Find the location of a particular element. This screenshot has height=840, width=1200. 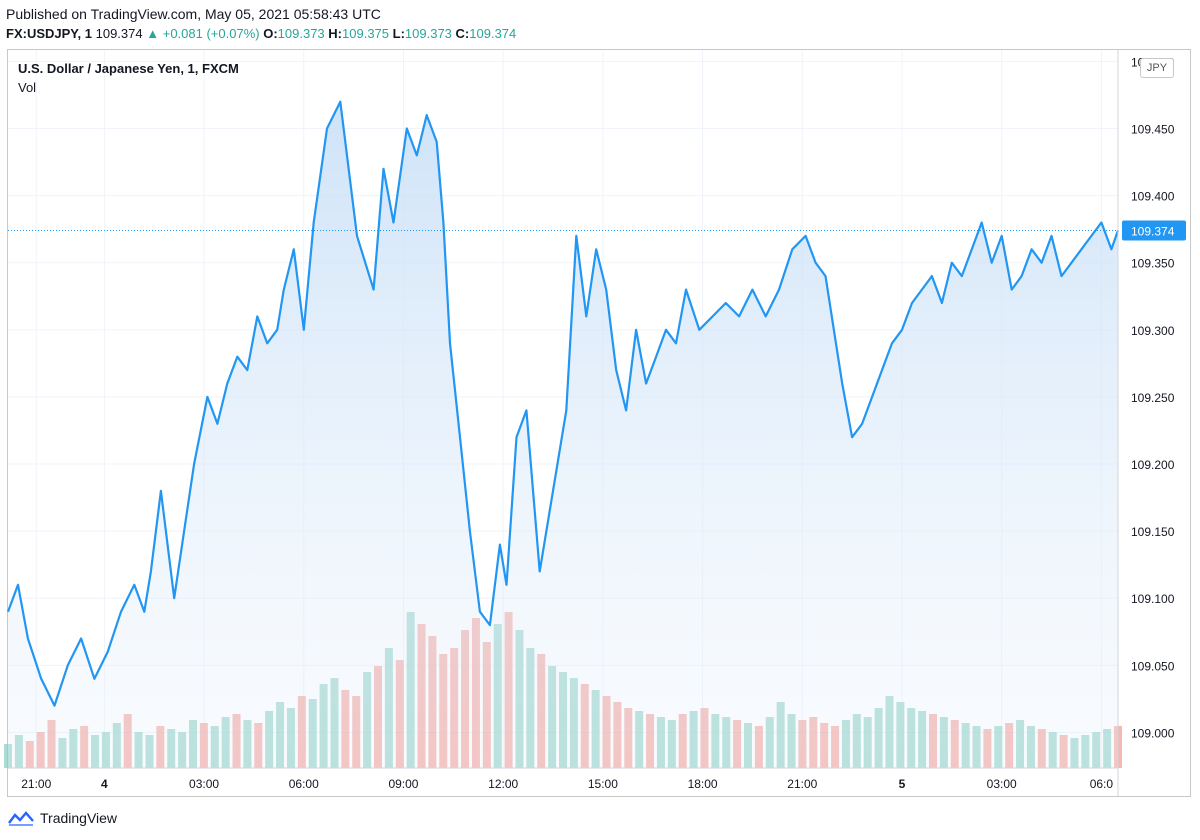

price-change: +0.081 (+0.07%) is located at coordinates (211, 33).